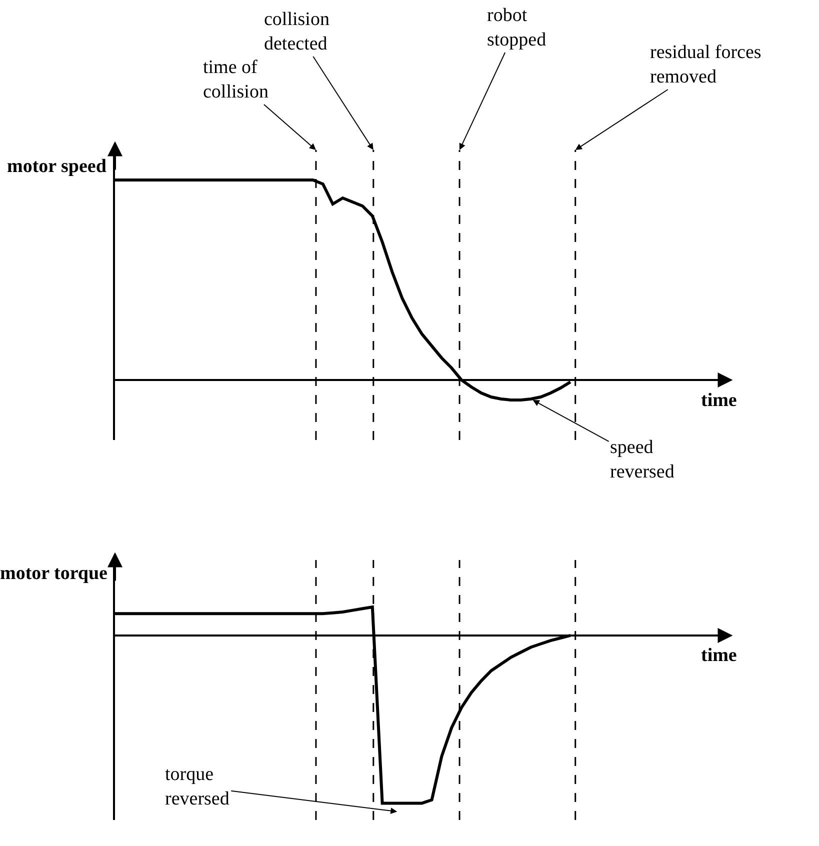  Describe the element at coordinates (236, 80) in the screenshot. I see `text: time of collision` at that location.